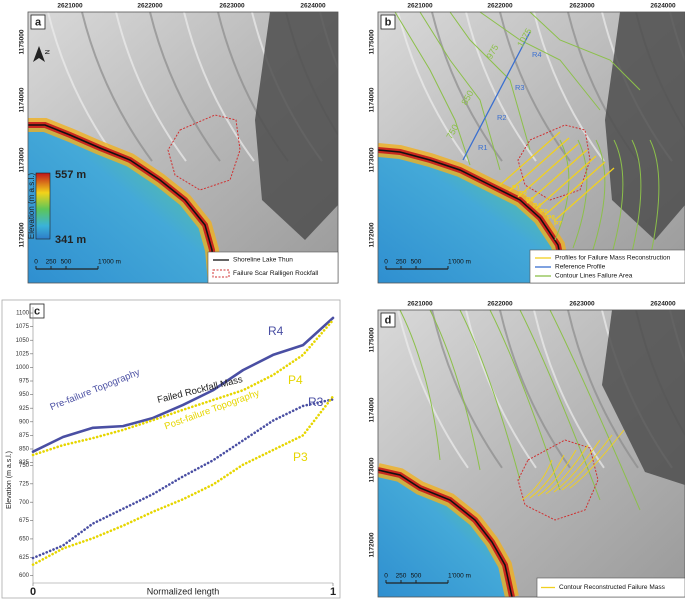 The height and width of the screenshot is (599, 685). What do you see at coordinates (24, 503) in the screenshot?
I see `y2-tick-label: 700` at bounding box center [24, 503].